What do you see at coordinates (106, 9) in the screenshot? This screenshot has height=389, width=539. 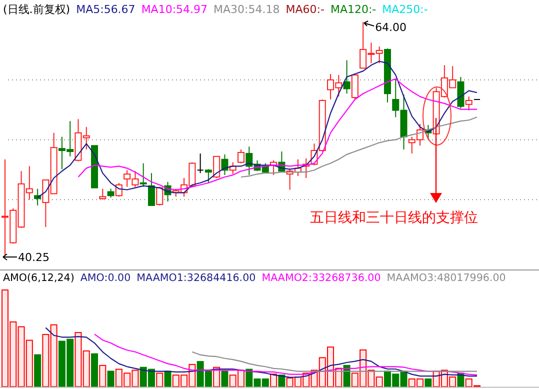 I see `text: MA5:56.67` at bounding box center [106, 9].